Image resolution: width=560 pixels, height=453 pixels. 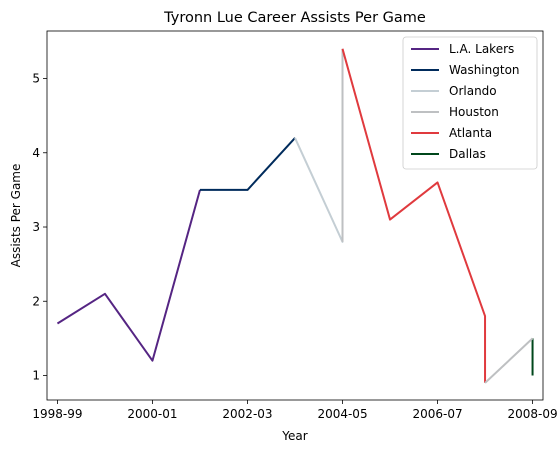 I want to click on chart-title: Tyronn Lue Career Assists Per Game, so click(x=294, y=18).